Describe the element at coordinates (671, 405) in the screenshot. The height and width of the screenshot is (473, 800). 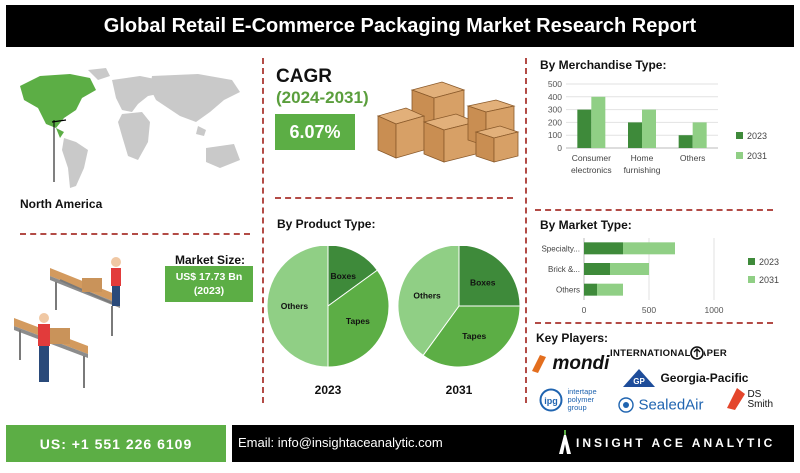
I see `sealed-air-text: SealedAir` at that location.